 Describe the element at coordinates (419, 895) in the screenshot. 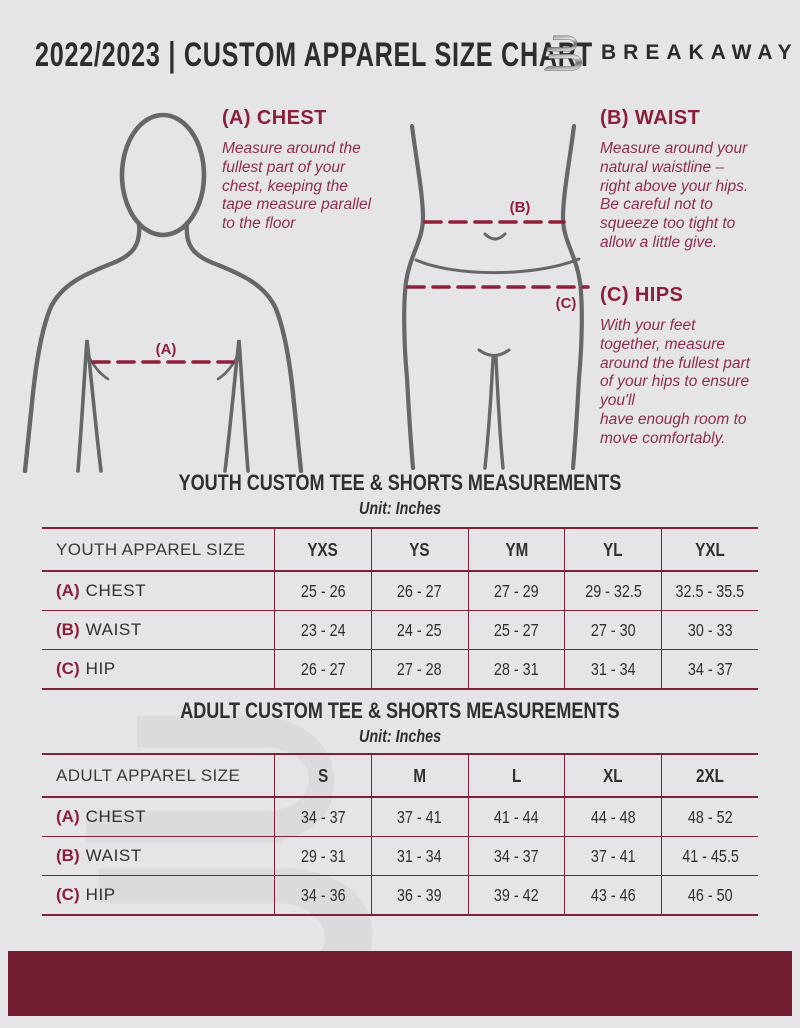

I see `measurement-value-cell: 36 - 39` at that location.